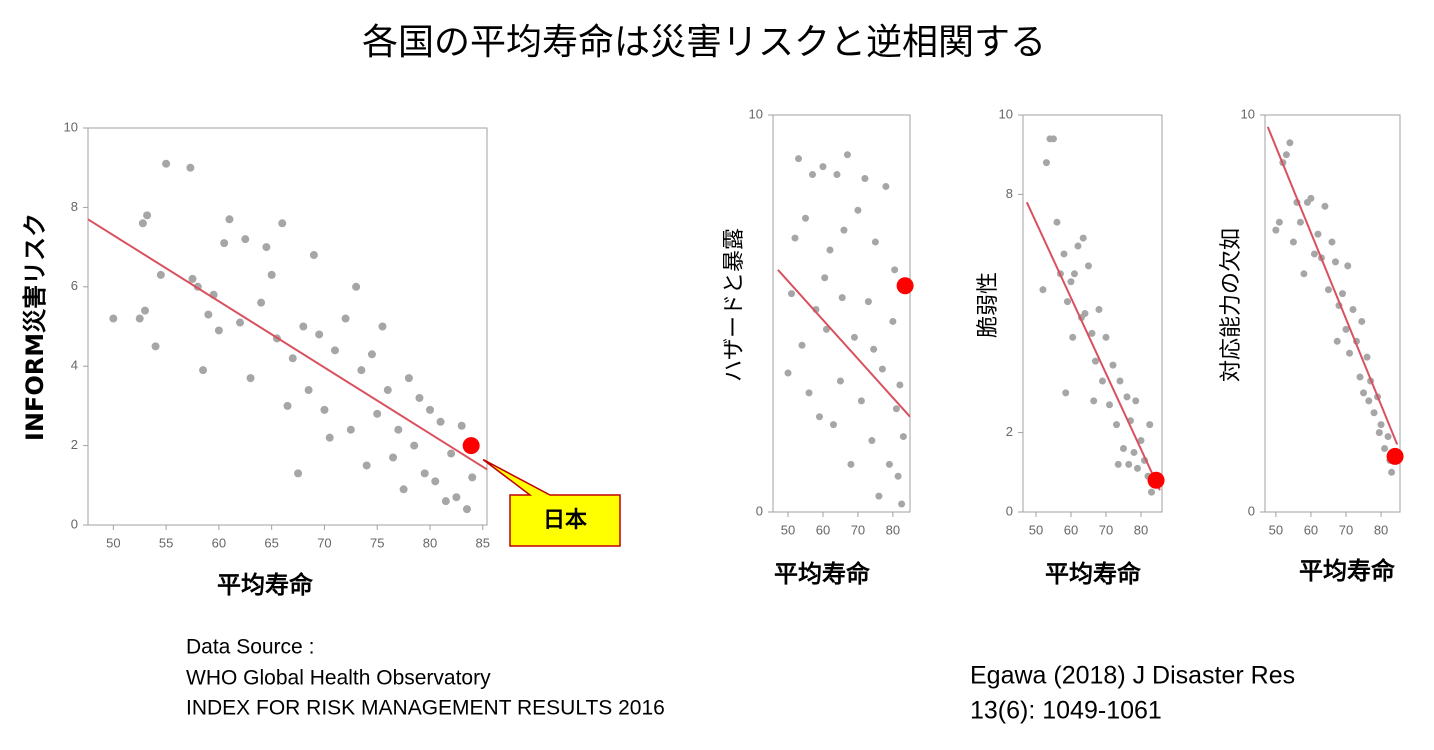 This screenshot has width=1434, height=750. I want to click on y-axis-label: 脆弱性, so click(988, 305).